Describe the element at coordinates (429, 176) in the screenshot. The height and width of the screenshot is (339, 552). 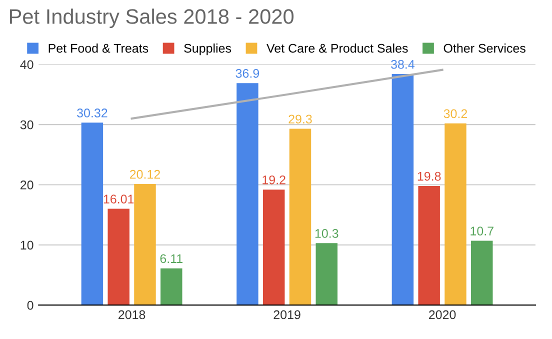
I see `data-label: 19.8` at that location.